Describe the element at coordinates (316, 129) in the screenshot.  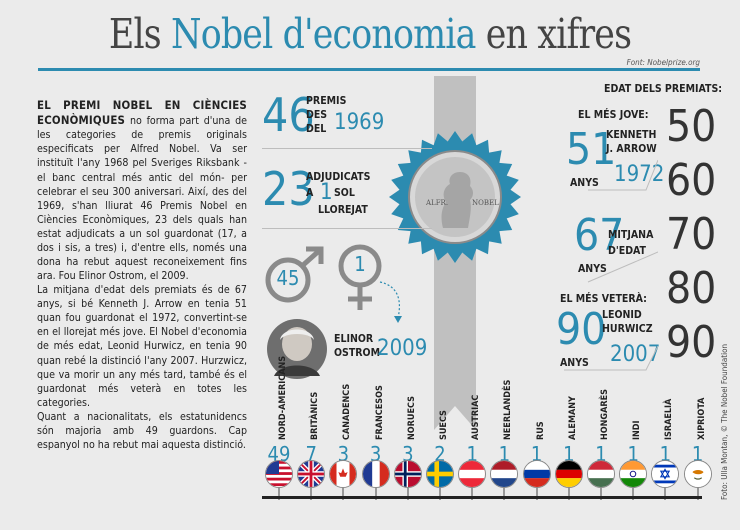
I see `prizes-label-3: DEL` at that location.